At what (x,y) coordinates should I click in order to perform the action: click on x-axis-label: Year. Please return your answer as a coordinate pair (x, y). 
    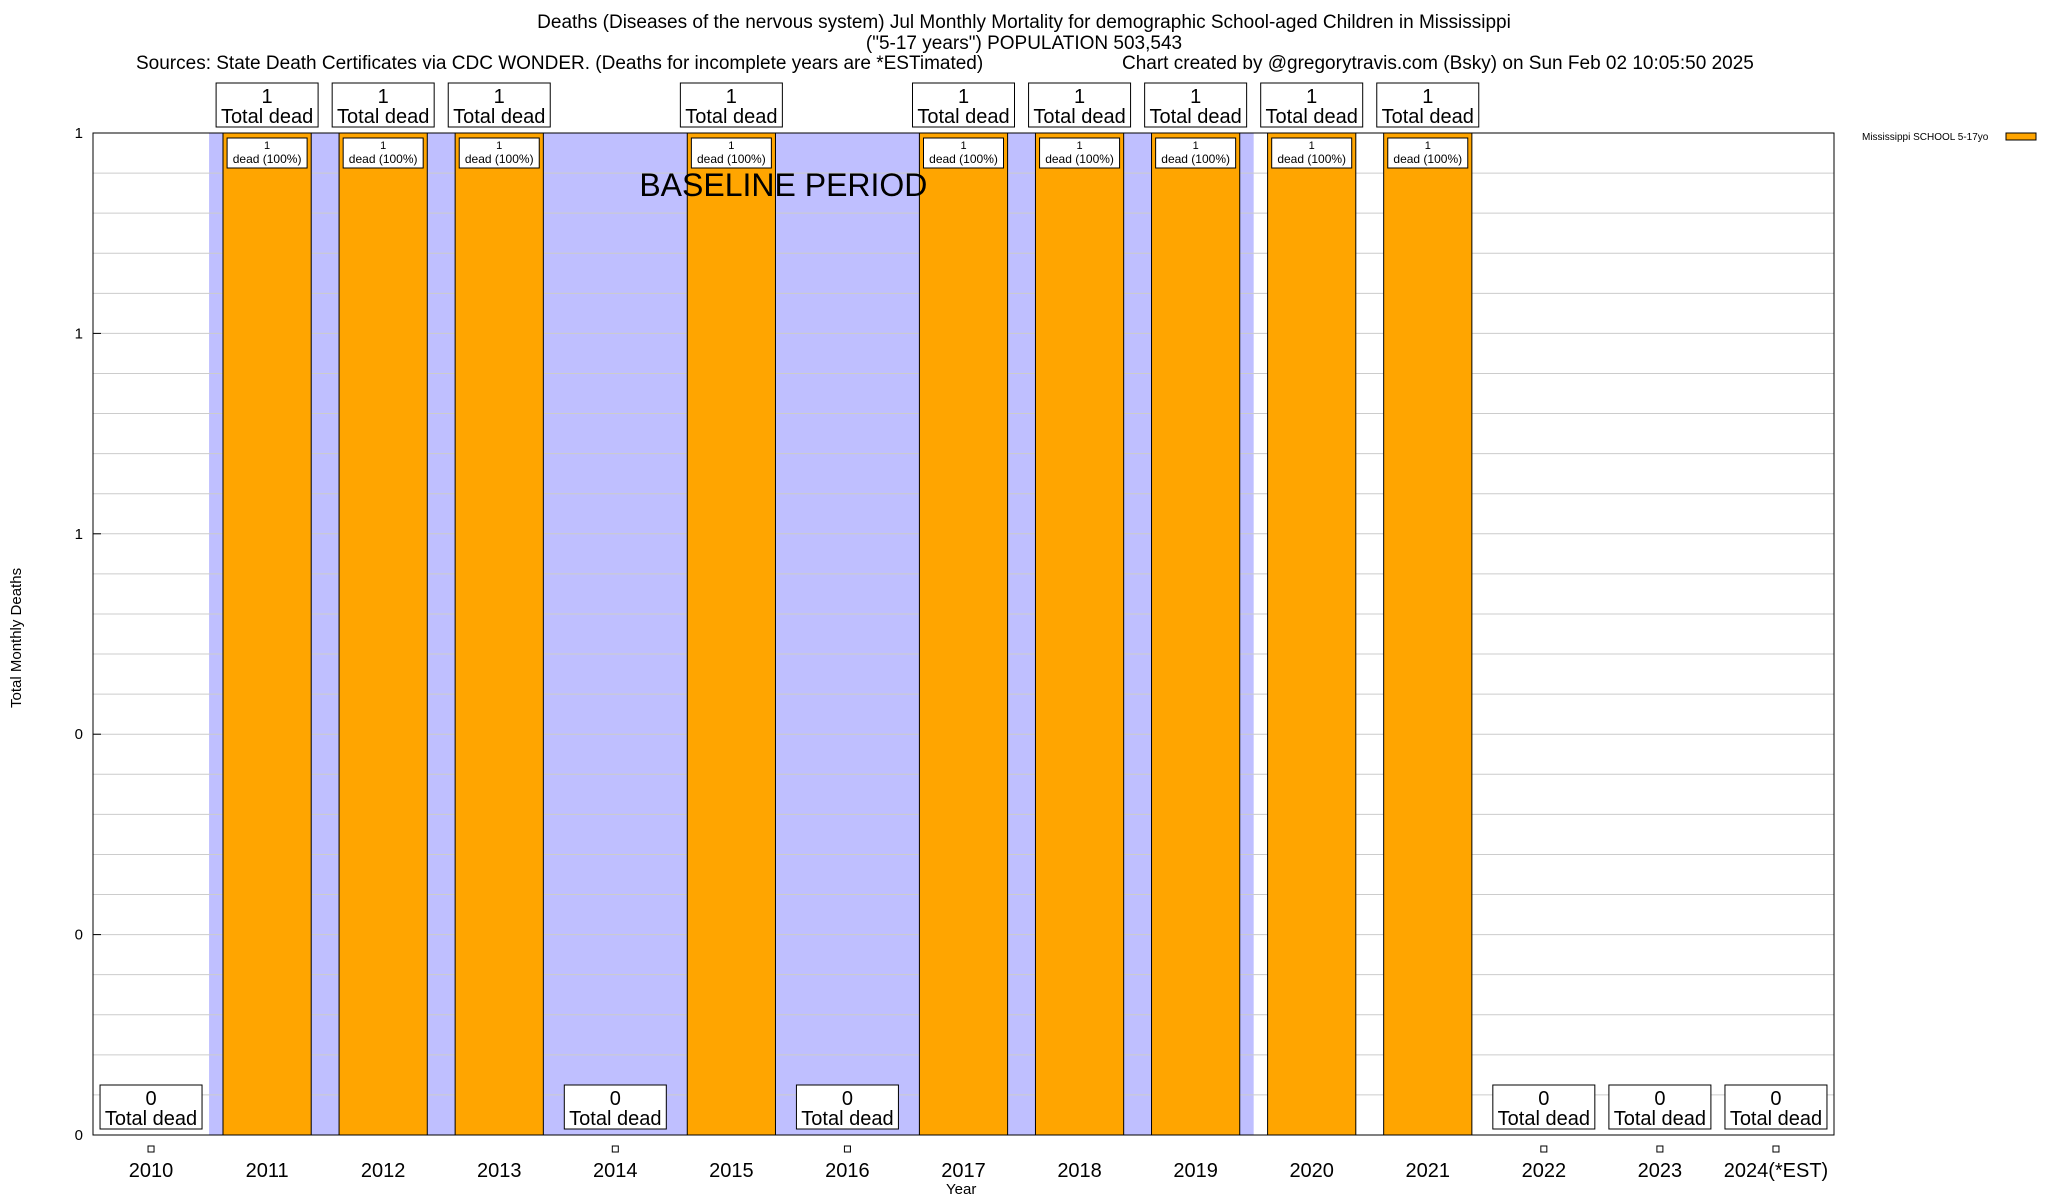
    Looking at the image, I should click on (961, 1189).